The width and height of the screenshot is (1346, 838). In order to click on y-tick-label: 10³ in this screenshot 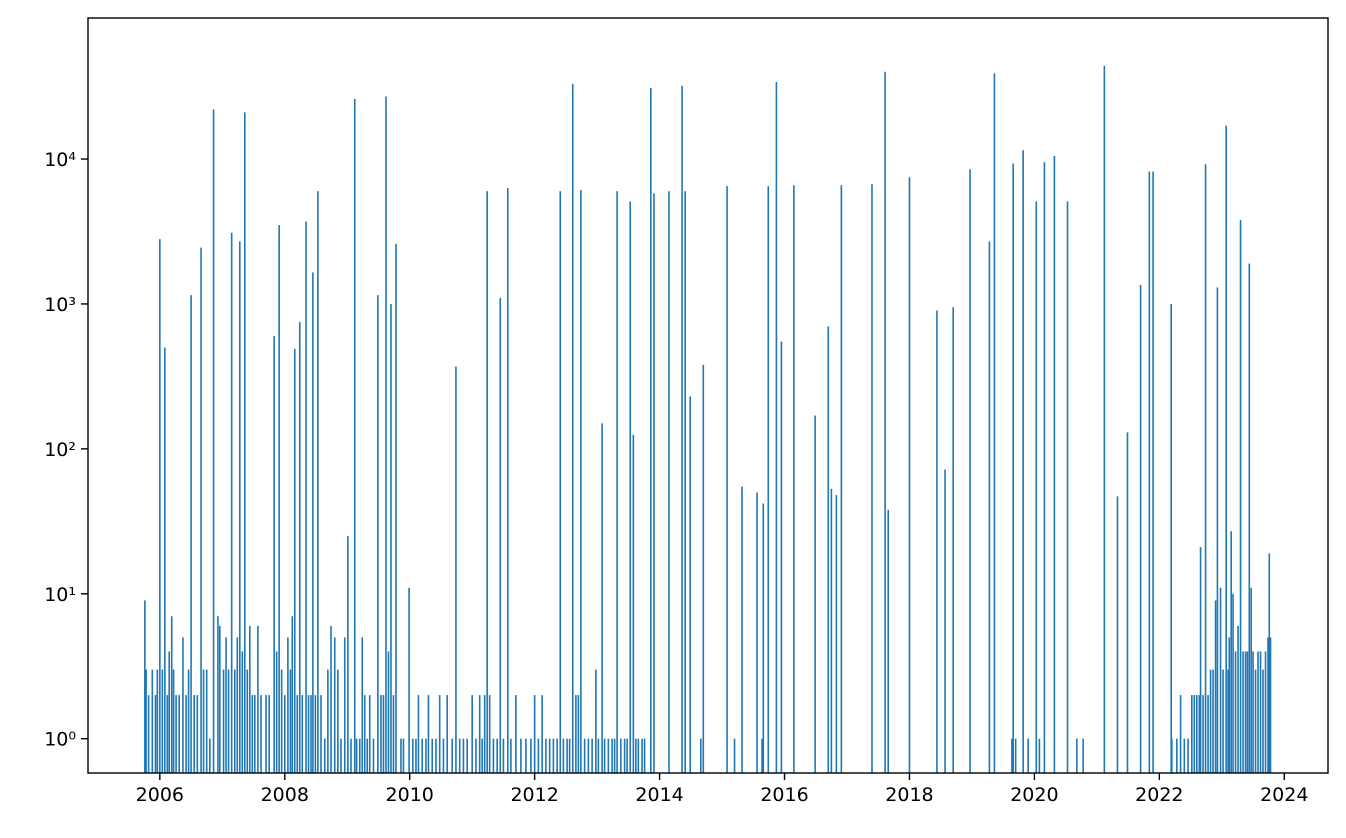, I will do `click(60, 305)`.